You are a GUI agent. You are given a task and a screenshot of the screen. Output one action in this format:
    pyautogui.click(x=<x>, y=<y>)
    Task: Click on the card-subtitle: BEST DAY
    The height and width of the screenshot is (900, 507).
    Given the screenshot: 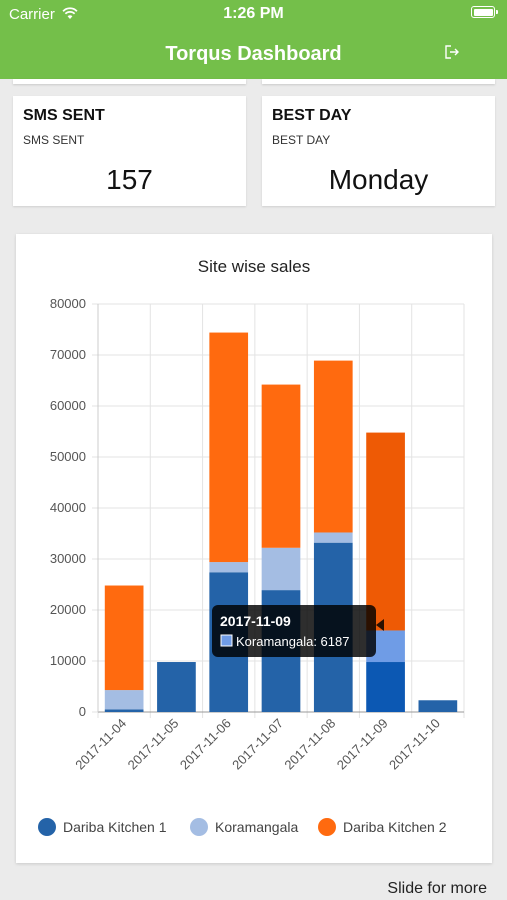 What is the action you would take?
    pyautogui.click(x=301, y=140)
    